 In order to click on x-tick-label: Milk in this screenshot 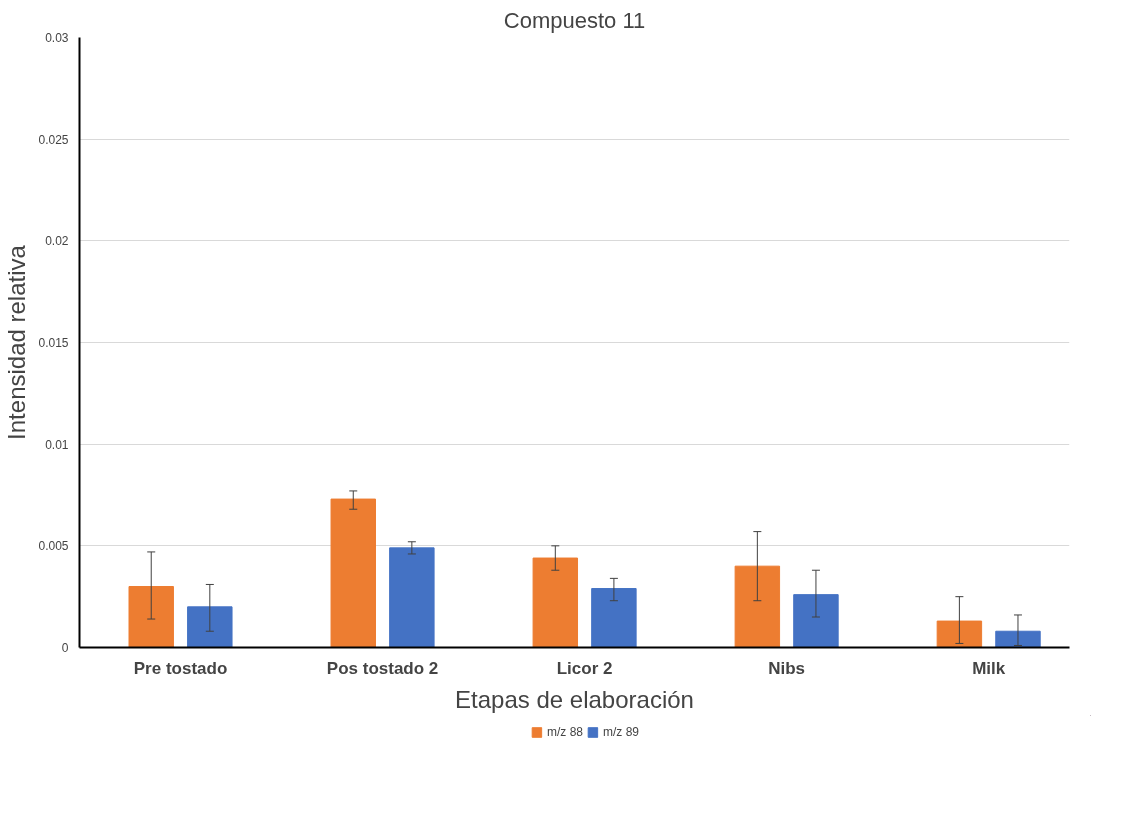, I will do `click(989, 668)`.